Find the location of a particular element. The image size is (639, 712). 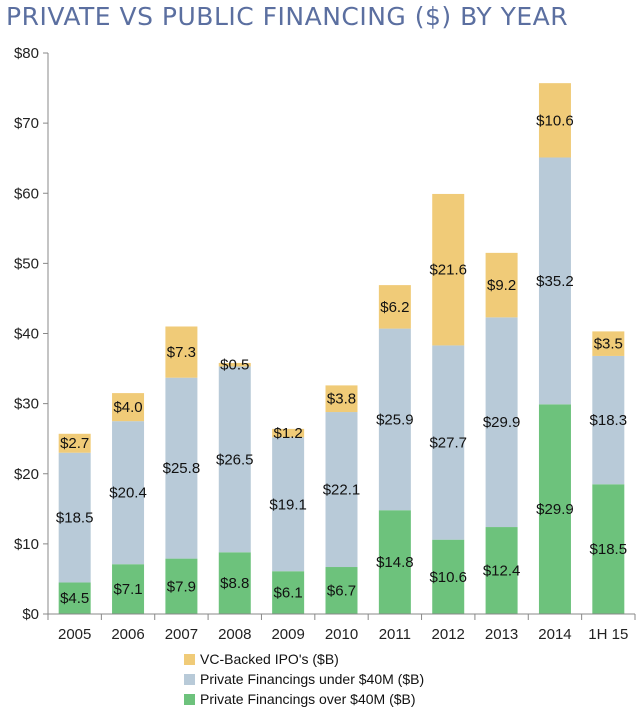

data-label-over-40m: $4.5 is located at coordinates (74, 598).